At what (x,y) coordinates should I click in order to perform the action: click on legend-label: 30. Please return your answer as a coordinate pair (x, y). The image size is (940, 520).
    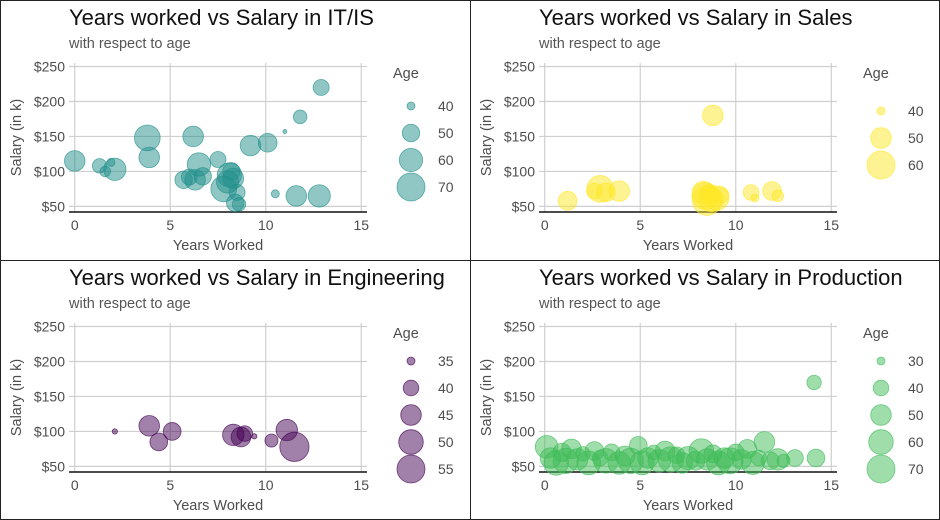
    Looking at the image, I should click on (916, 361).